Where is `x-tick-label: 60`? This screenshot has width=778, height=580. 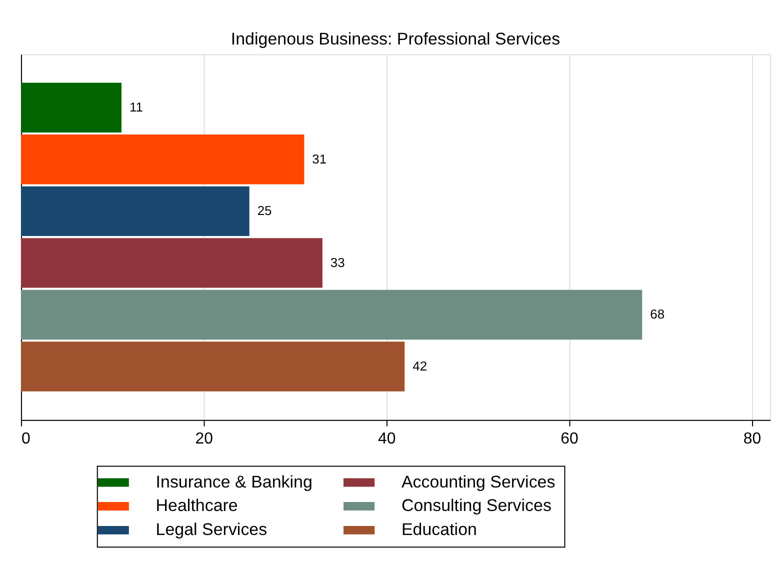 x-tick-label: 60 is located at coordinates (569, 439).